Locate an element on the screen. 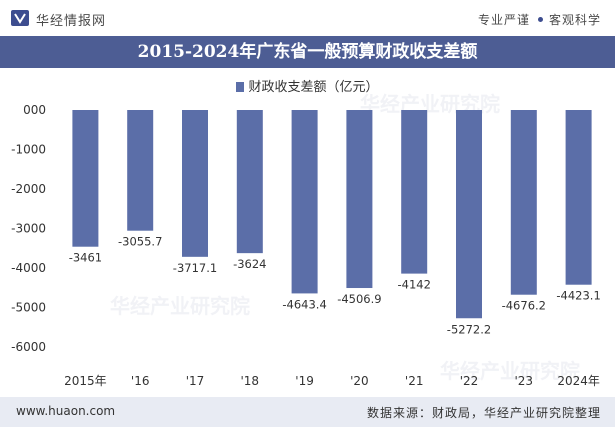 The height and width of the screenshot is (427, 615). chart-legend: 财政收支差额（亿元） is located at coordinates (307, 85).